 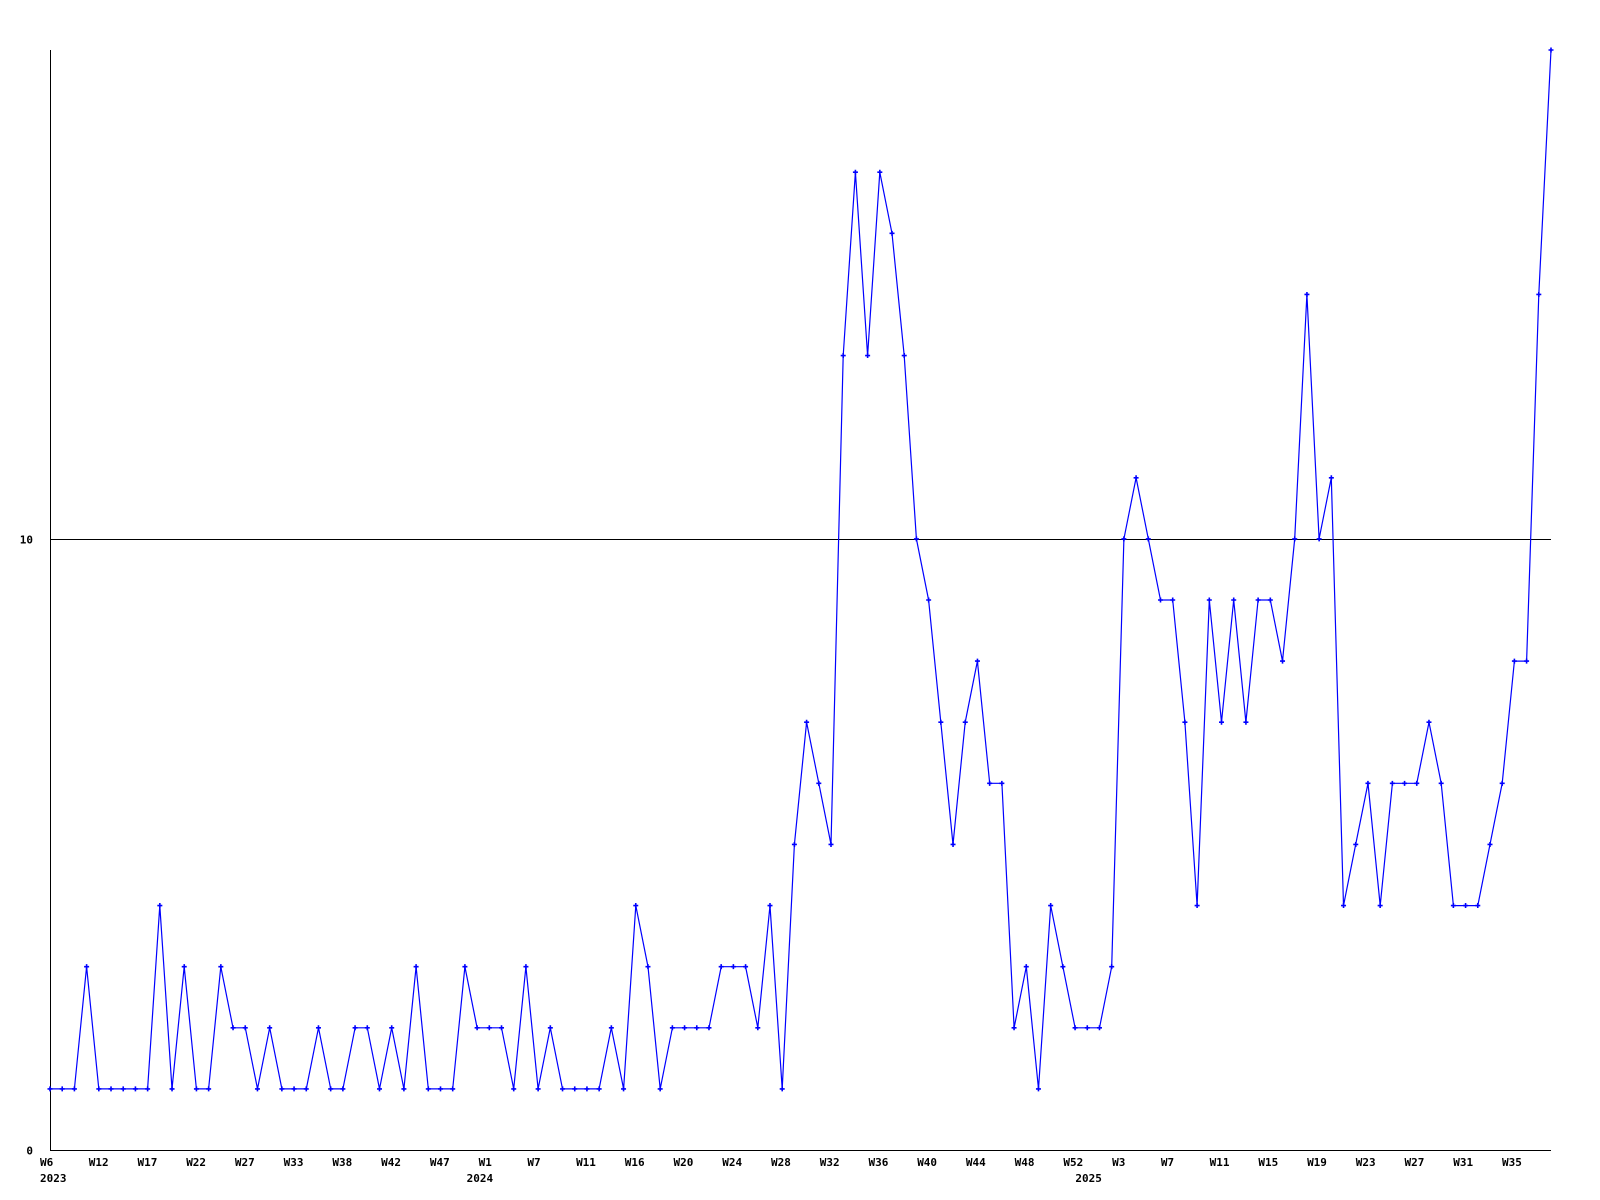 I want to click on x-tick-label: W24, so click(x=732, y=1162).